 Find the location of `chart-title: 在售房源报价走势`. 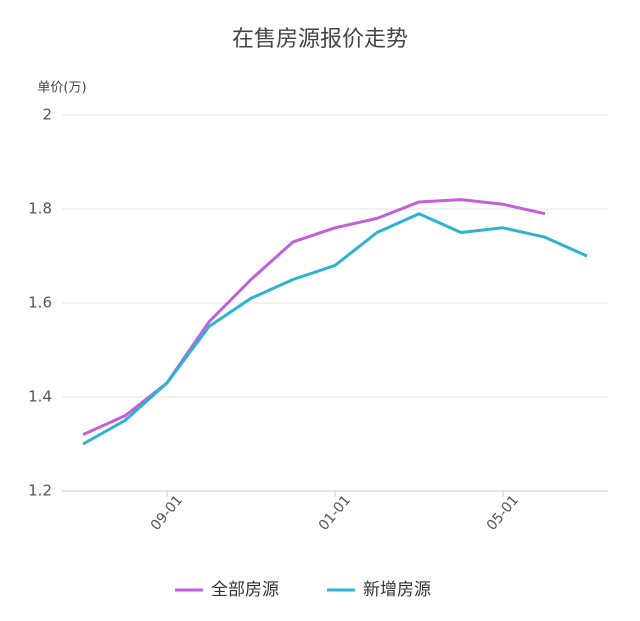

chart-title: 在售房源报价走势 is located at coordinates (320, 39).